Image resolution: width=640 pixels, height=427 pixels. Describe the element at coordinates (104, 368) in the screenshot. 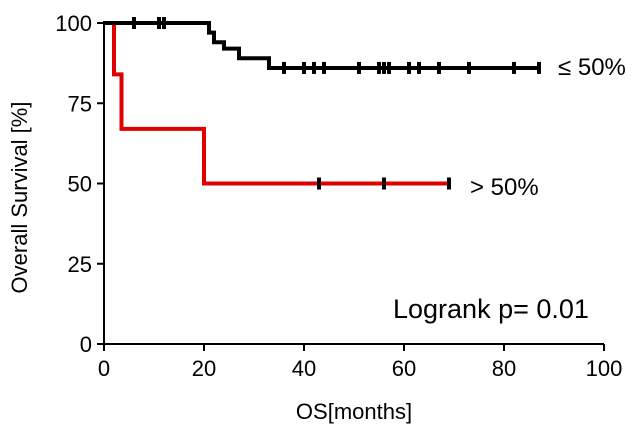

I see `x-tick-label: 0` at that location.